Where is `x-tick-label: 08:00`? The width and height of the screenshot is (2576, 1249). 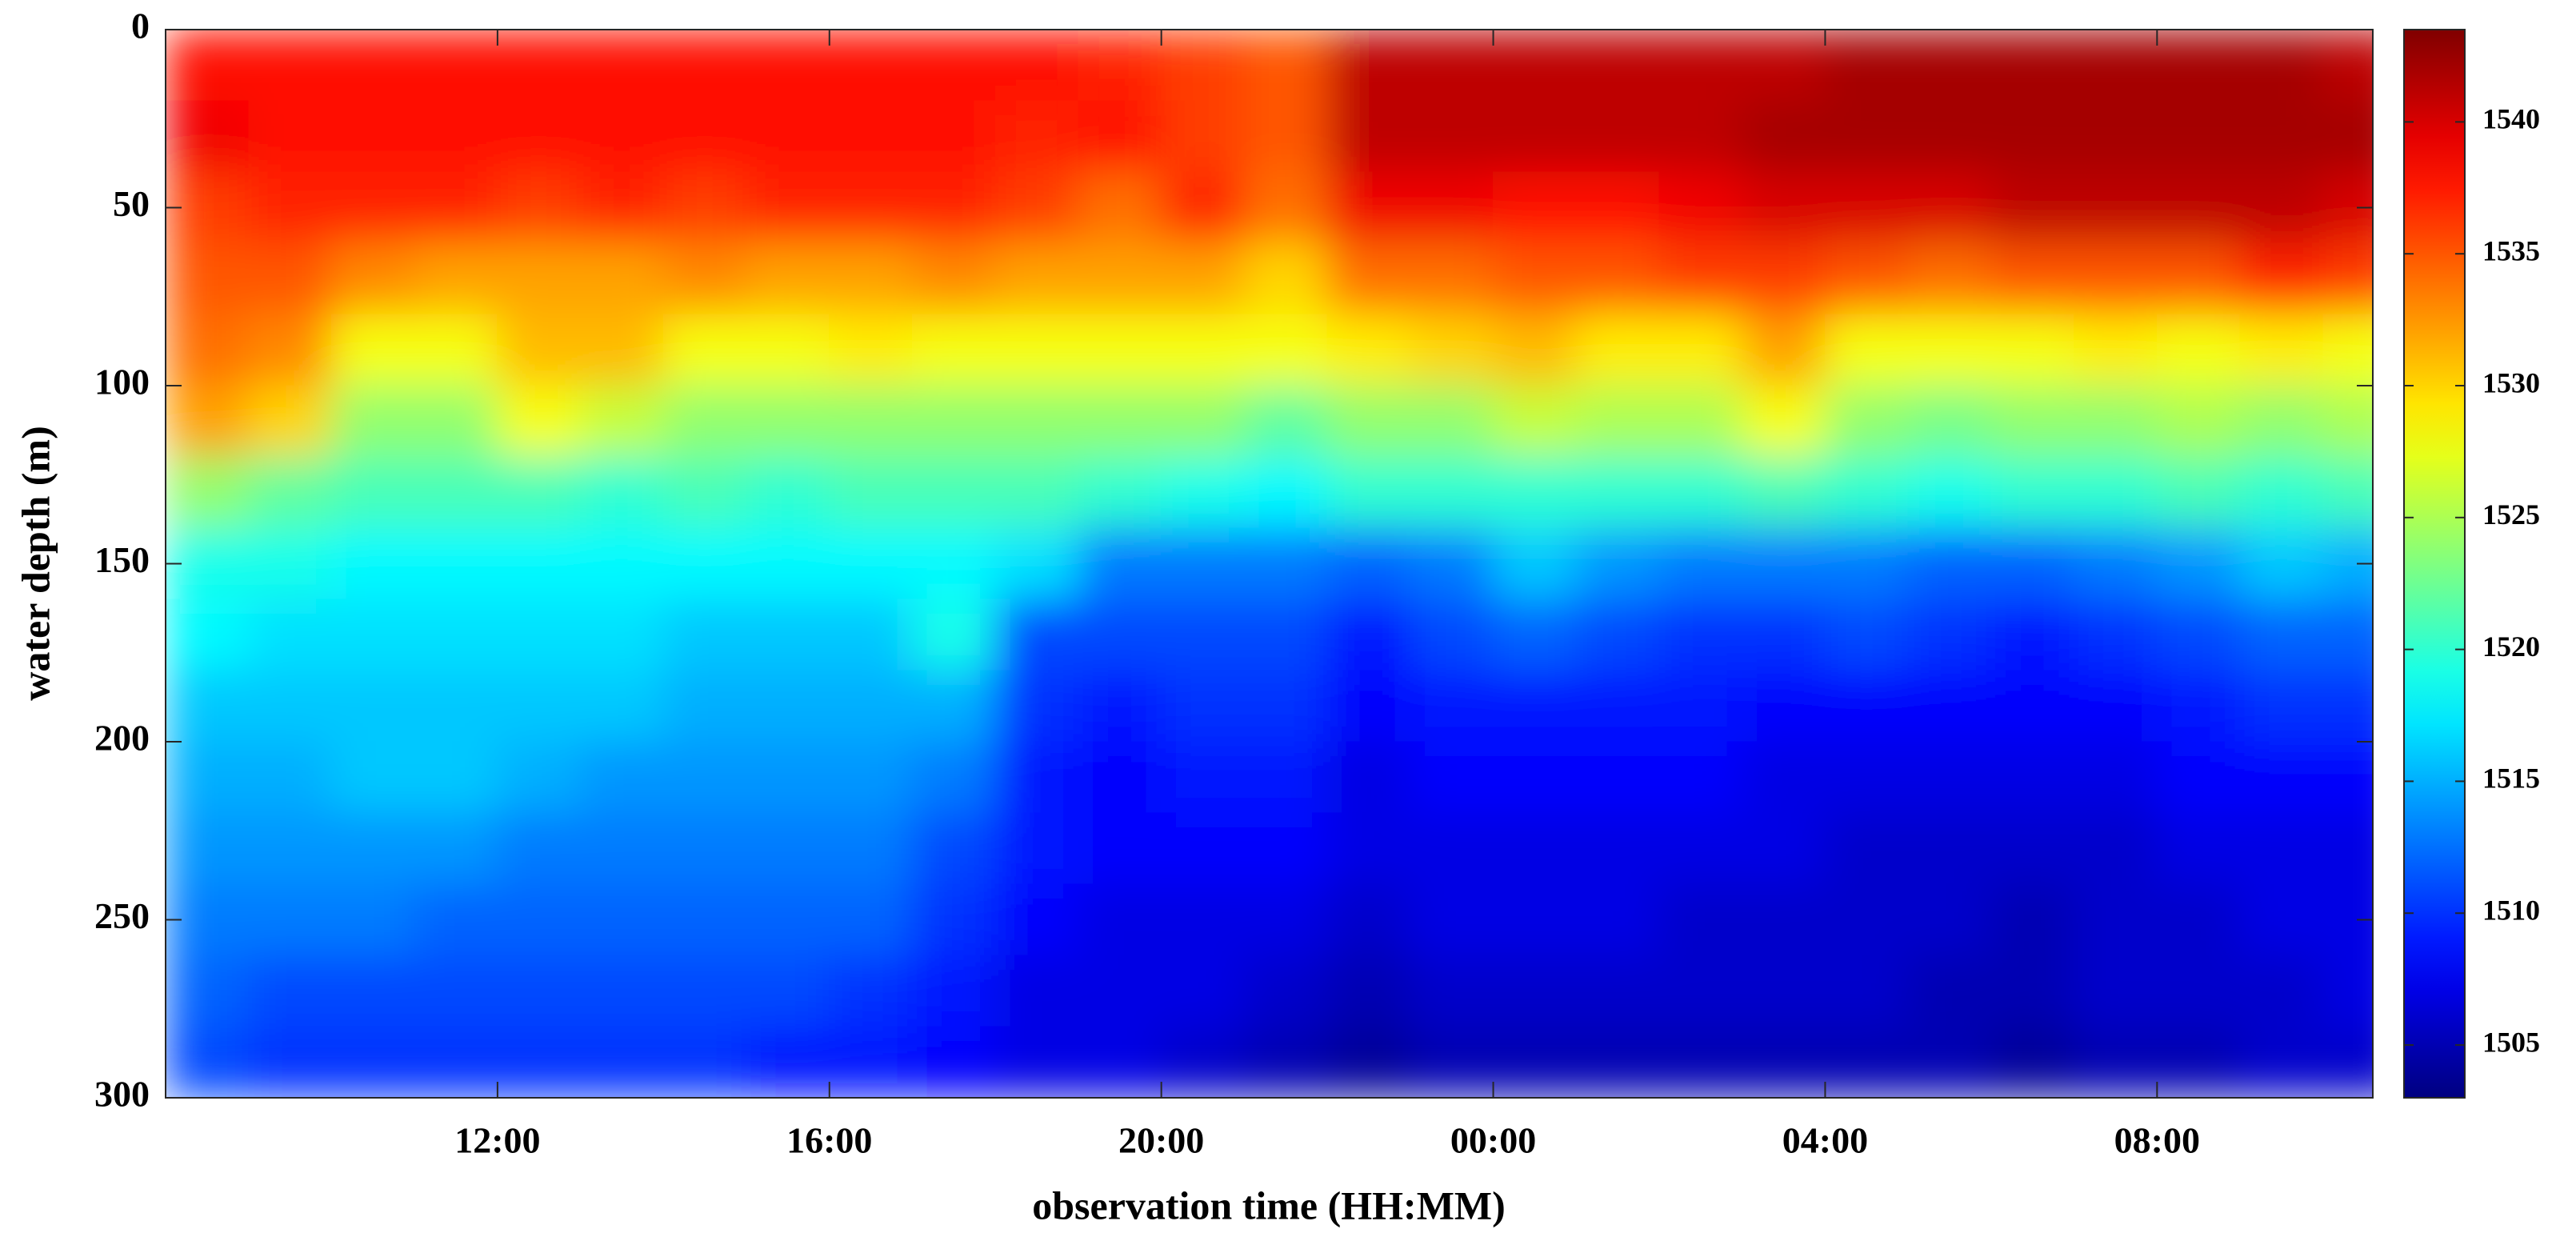
x-tick-label: 08:00 is located at coordinates (2157, 1140).